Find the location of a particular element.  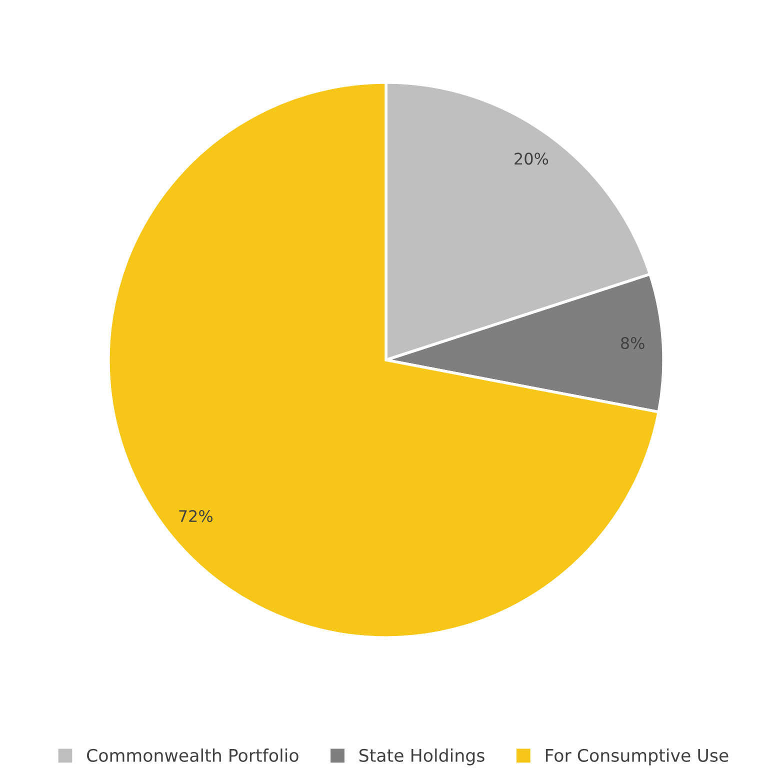

legend-label: For Consumptive Use is located at coordinates (637, 757).